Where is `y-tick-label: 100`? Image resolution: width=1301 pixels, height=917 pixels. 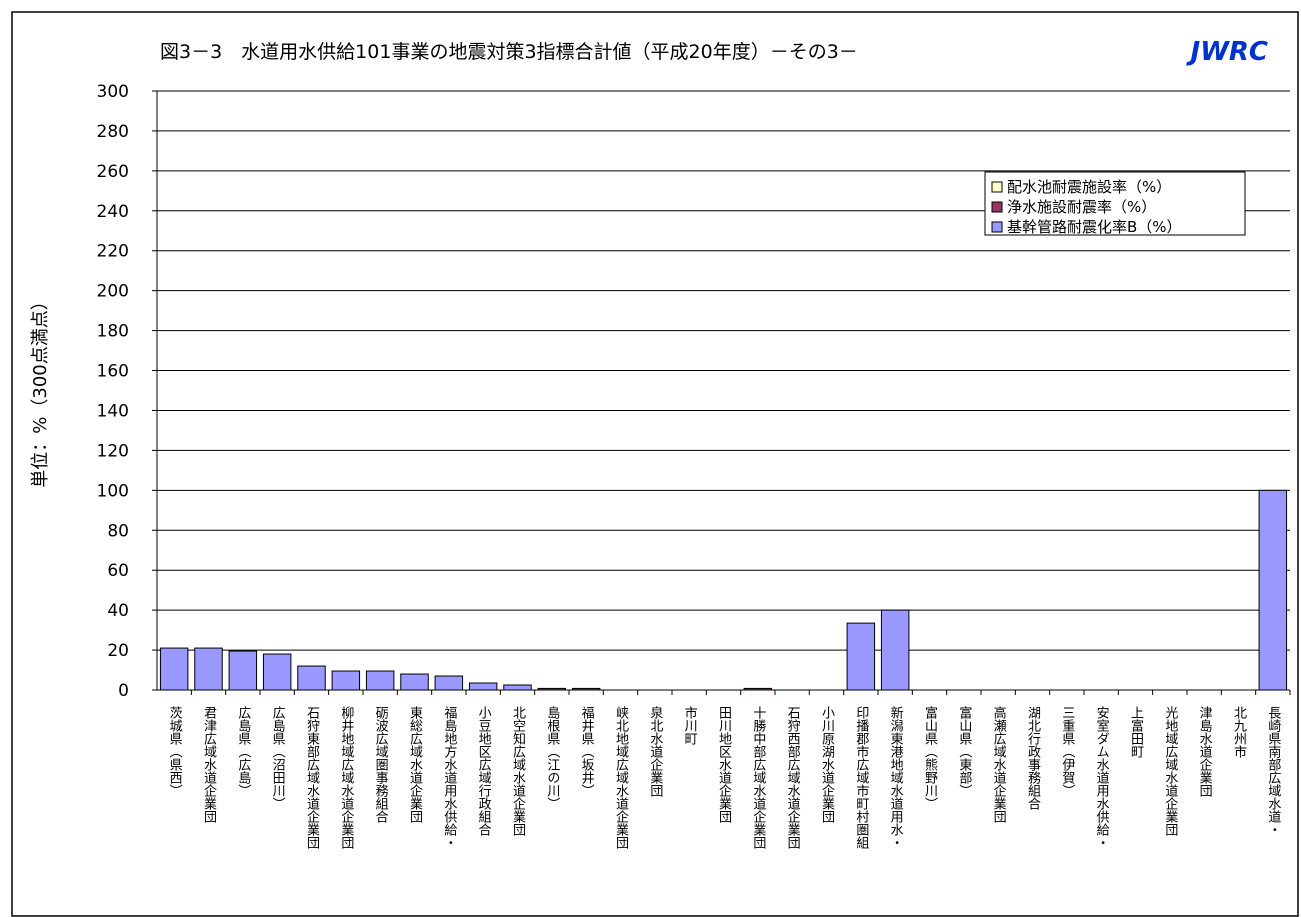
y-tick-label: 100 is located at coordinates (113, 491).